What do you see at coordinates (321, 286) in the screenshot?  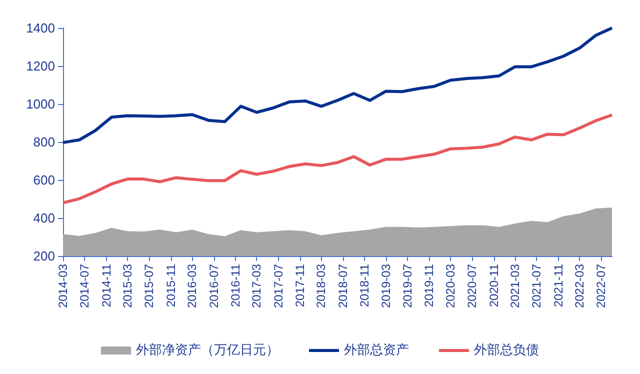 I see `x-tick-label: 2018-03` at bounding box center [321, 286].